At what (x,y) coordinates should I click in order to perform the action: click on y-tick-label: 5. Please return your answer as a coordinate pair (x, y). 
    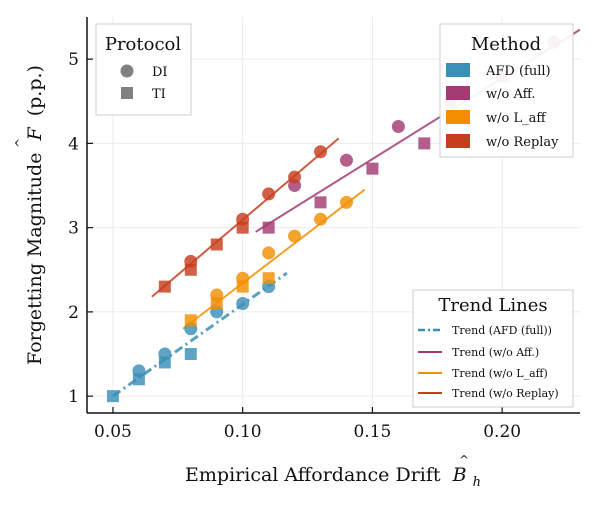
    Looking at the image, I should click on (73, 60).